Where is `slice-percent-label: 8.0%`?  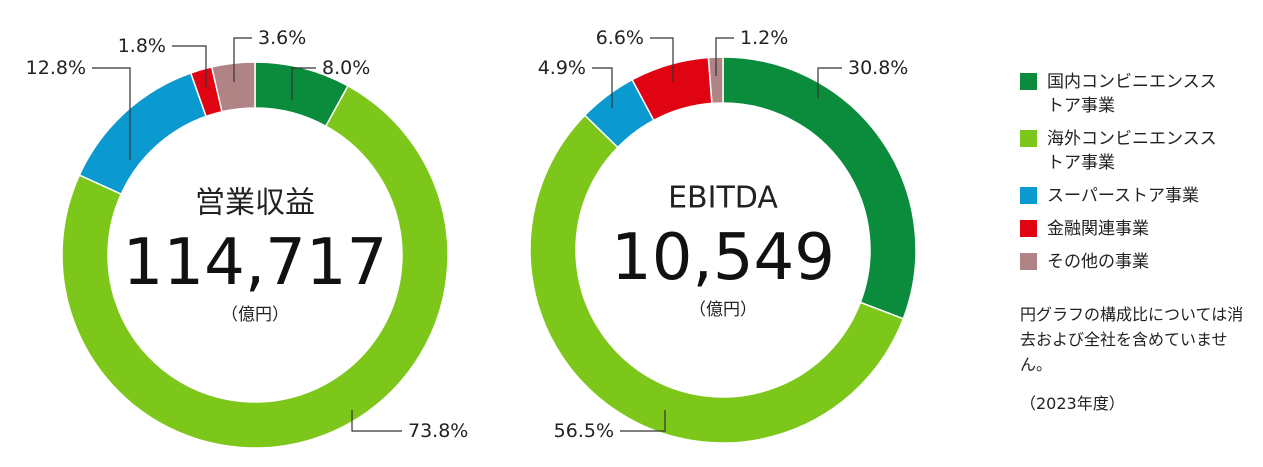
slice-percent-label: 8.0% is located at coordinates (346, 68).